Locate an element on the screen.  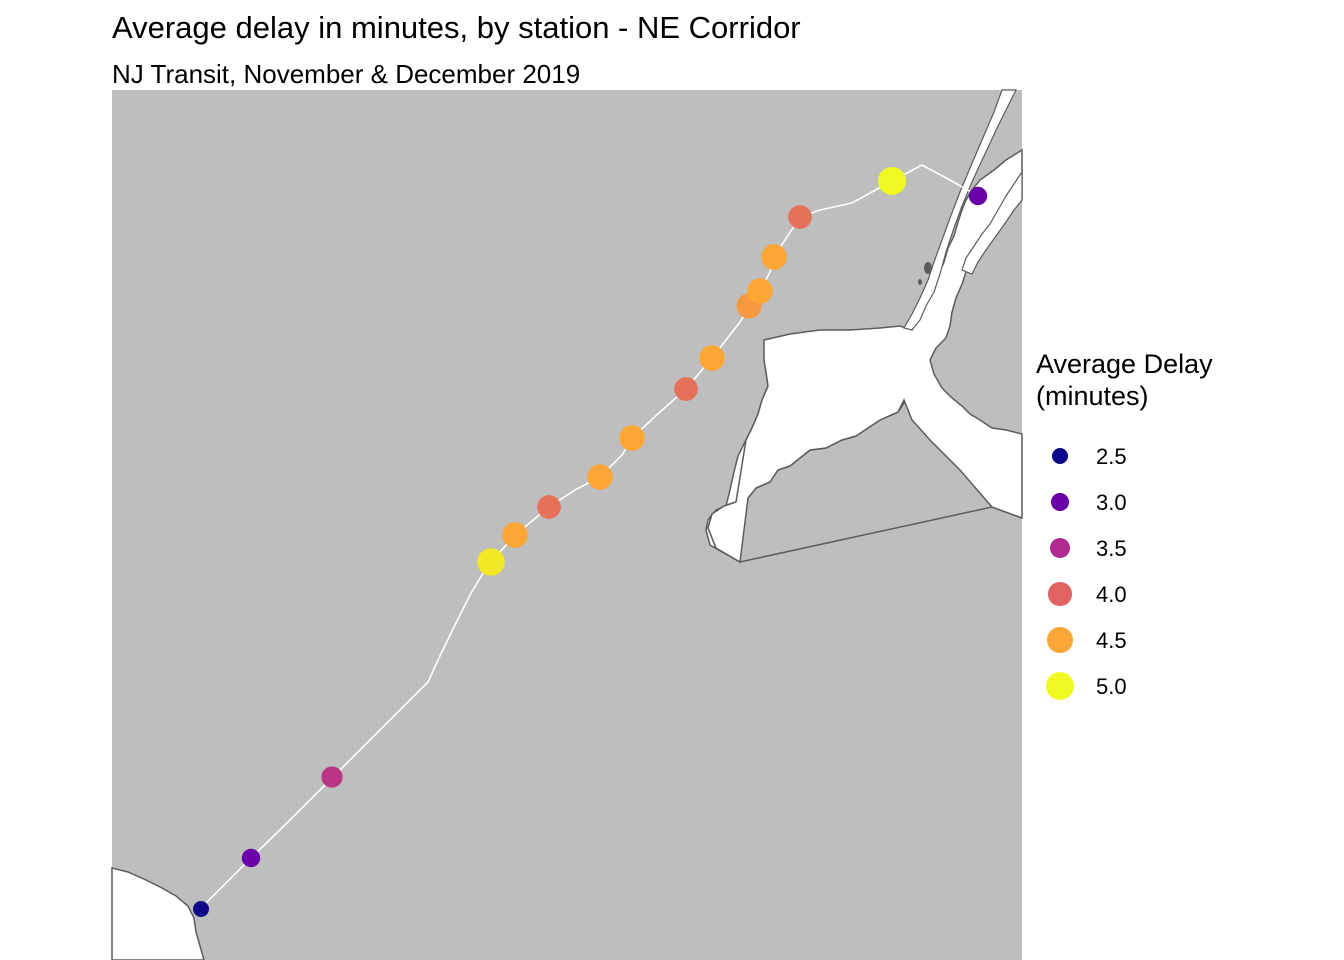
legend-title: Average Delay (minutes) is located at coordinates (1124, 380).